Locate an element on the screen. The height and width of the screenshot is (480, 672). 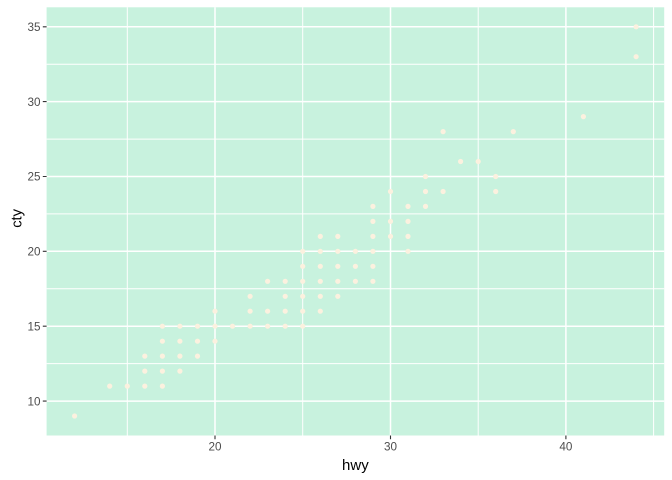
svg-text: 35 is located at coordinates (34, 27).